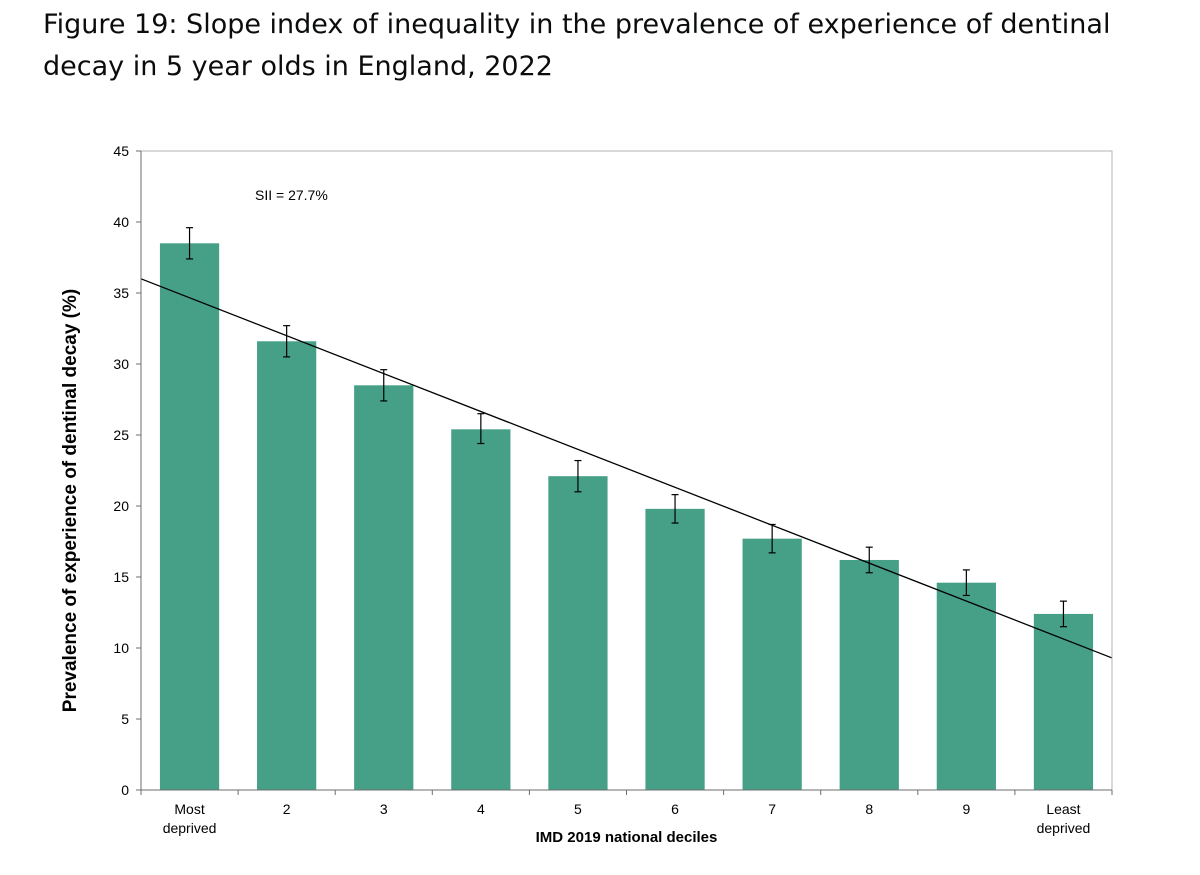  What do you see at coordinates (626, 813) in the screenshot?
I see `x-ticks-group: Most deprived 2 3 4 5 6 7 8 9 Least deprived` at bounding box center [626, 813].